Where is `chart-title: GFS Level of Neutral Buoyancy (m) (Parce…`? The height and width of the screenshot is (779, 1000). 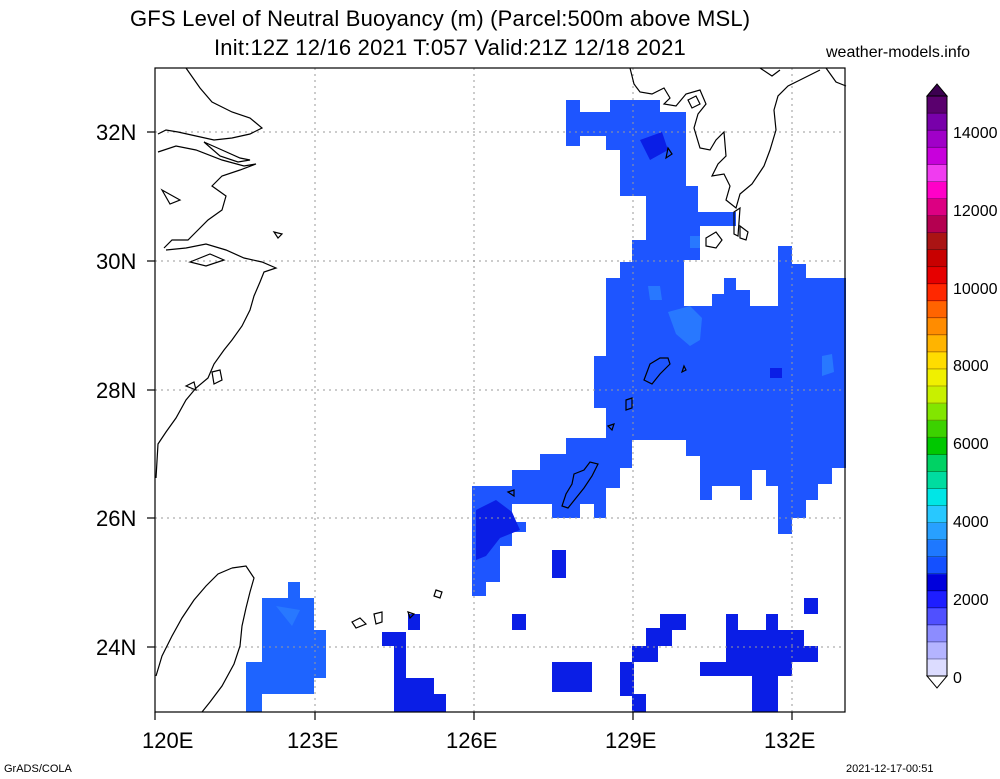
chart-title: GFS Level of Neutral Buoyancy (m) (Parce… is located at coordinates (440, 18).